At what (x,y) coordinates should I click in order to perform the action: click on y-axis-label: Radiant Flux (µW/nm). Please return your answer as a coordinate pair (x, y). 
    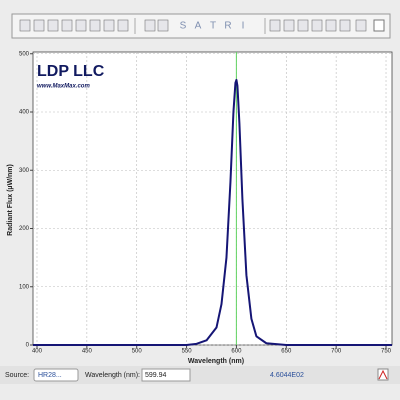
    Looking at the image, I should click on (10, 200).